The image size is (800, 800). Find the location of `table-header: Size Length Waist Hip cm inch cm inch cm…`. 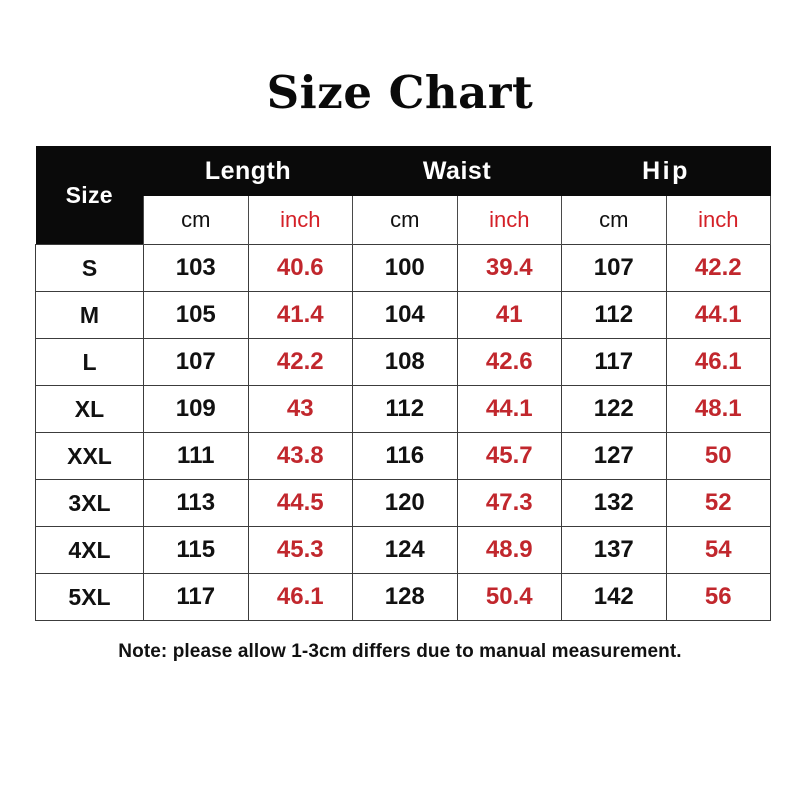

table-header: Size Length Waist Hip cm inch cm inch cm… is located at coordinates (403, 195).